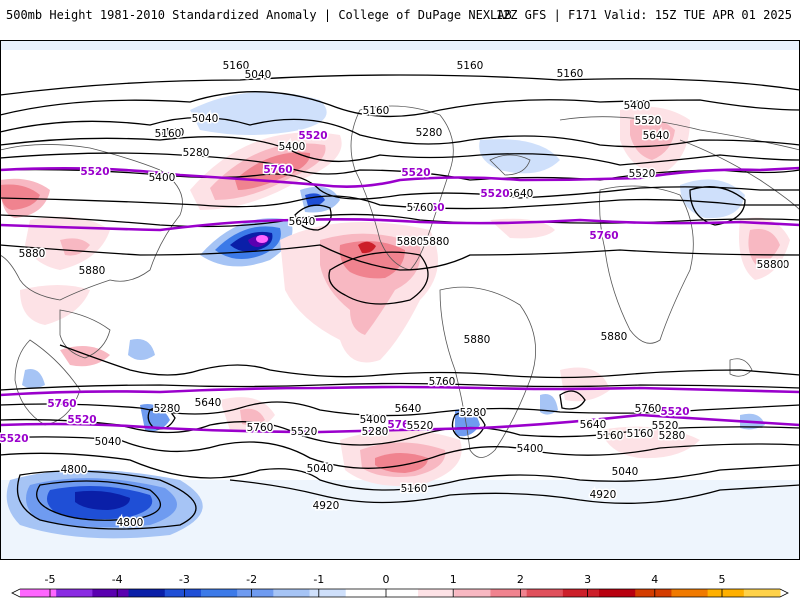 This screenshot has width=800, height=600. I want to click on anomaly-colorbar: -5 -4 -3 -2 -1 0 1 2 3 4 5, so click(400, 585).